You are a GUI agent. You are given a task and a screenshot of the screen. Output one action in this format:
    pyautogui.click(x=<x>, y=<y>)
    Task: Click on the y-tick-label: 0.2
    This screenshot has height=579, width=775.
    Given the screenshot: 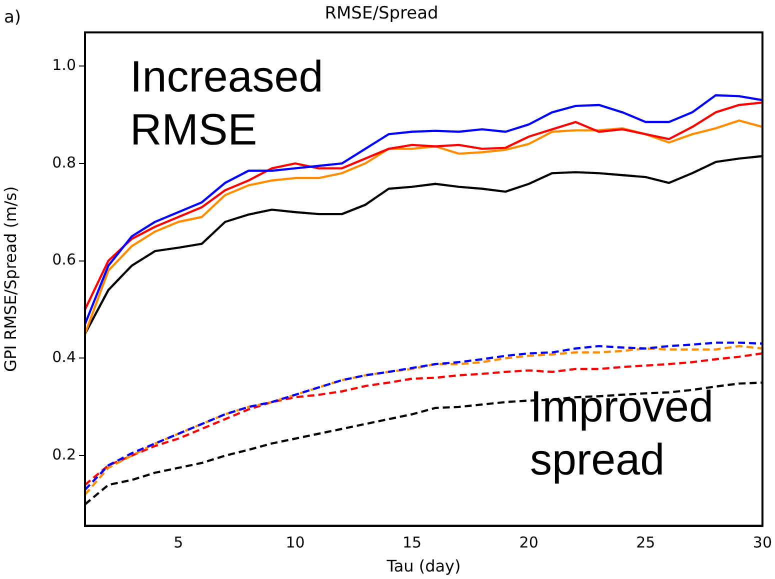 What is the action you would take?
    pyautogui.click(x=64, y=455)
    